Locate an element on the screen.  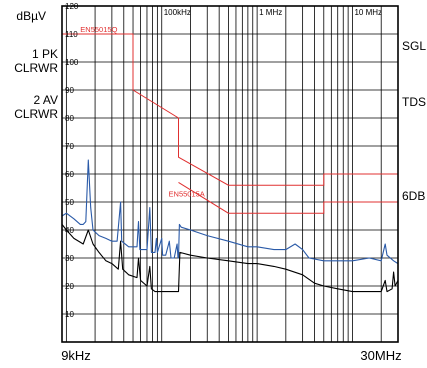
y-tick-label: 70 is located at coordinates (69, 146).